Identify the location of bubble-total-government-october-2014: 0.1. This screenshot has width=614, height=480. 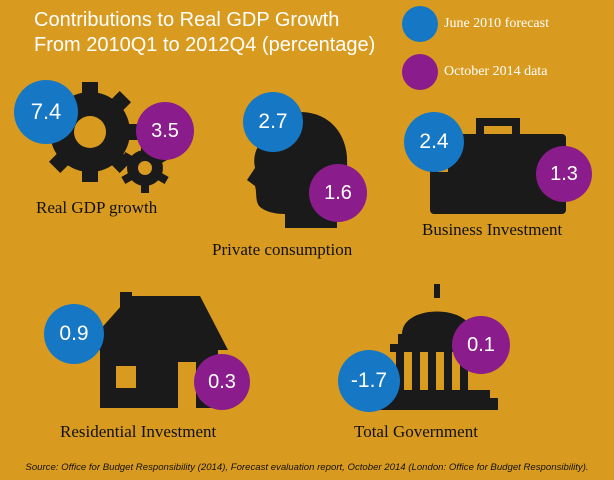
(481, 345).